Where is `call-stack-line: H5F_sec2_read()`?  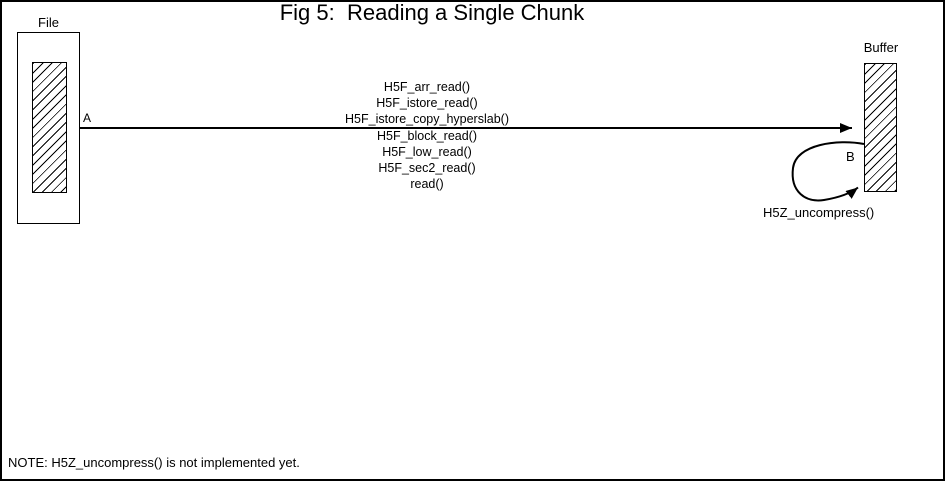 call-stack-line: H5F_sec2_read() is located at coordinates (427, 168).